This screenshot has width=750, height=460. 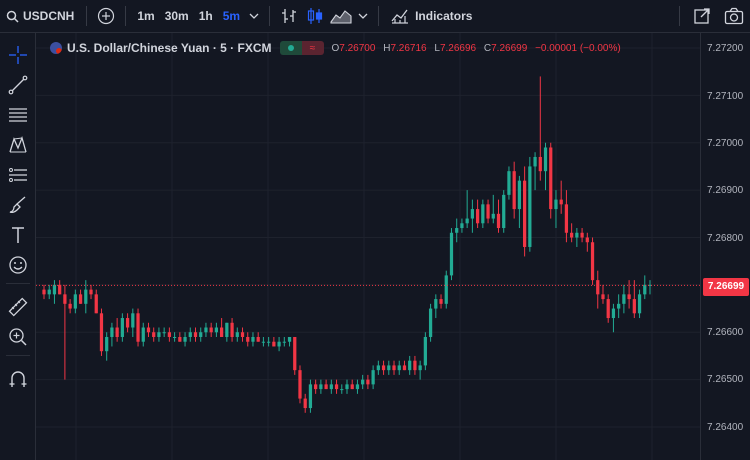 I want to click on emoji-icon, so click(x=18, y=265).